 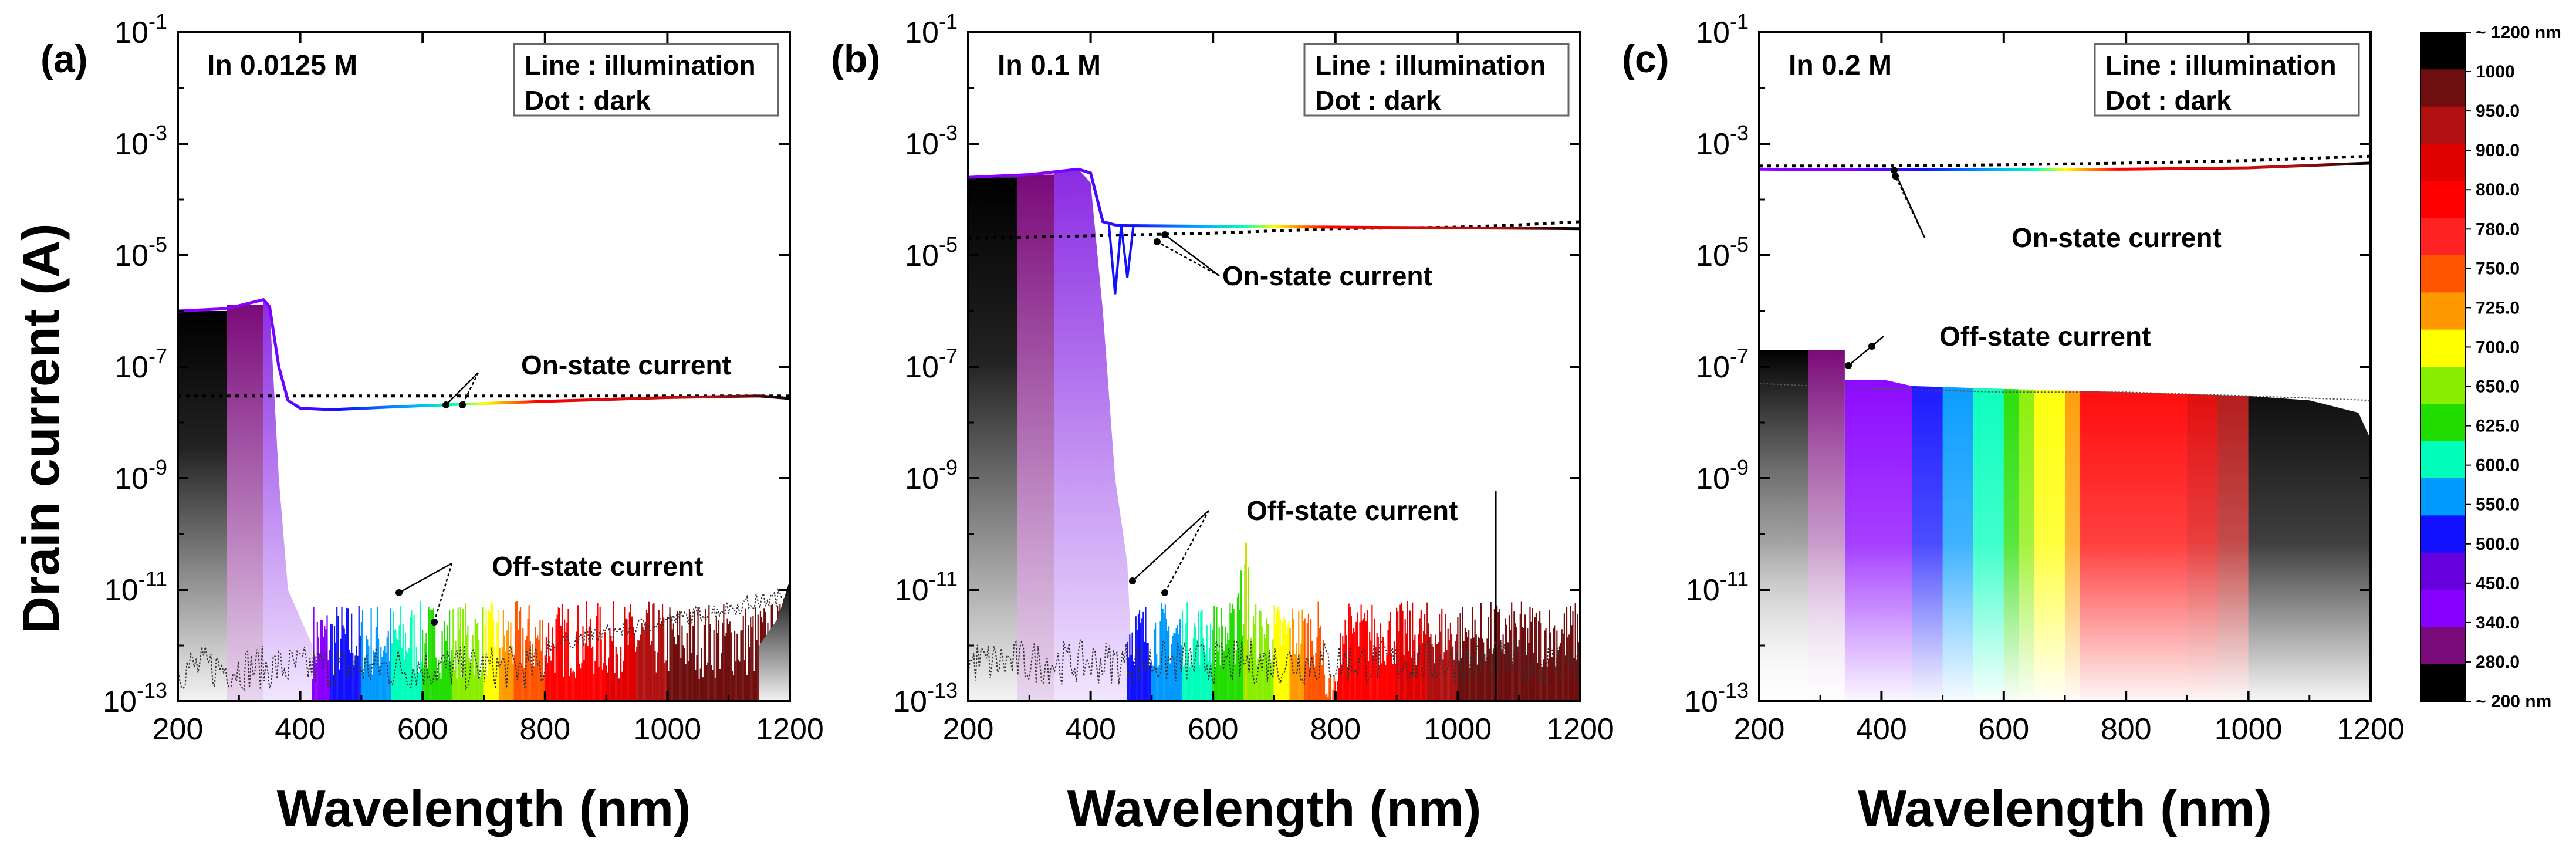 What do you see at coordinates (1840, 65) in the screenshot?
I see `condition-label: In 0.2 M` at bounding box center [1840, 65].